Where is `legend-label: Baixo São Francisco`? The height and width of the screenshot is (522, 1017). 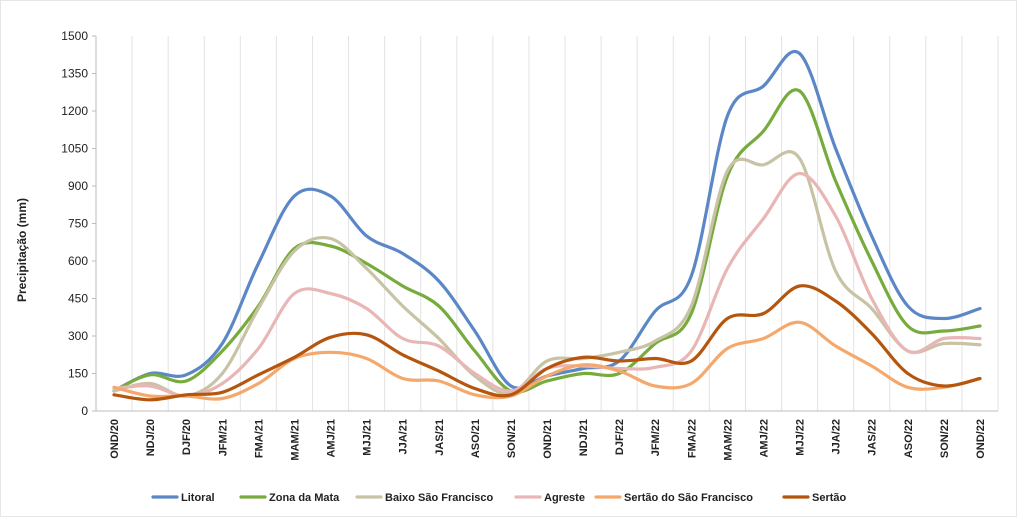 legend-label: Baixo São Francisco is located at coordinates (439, 498).